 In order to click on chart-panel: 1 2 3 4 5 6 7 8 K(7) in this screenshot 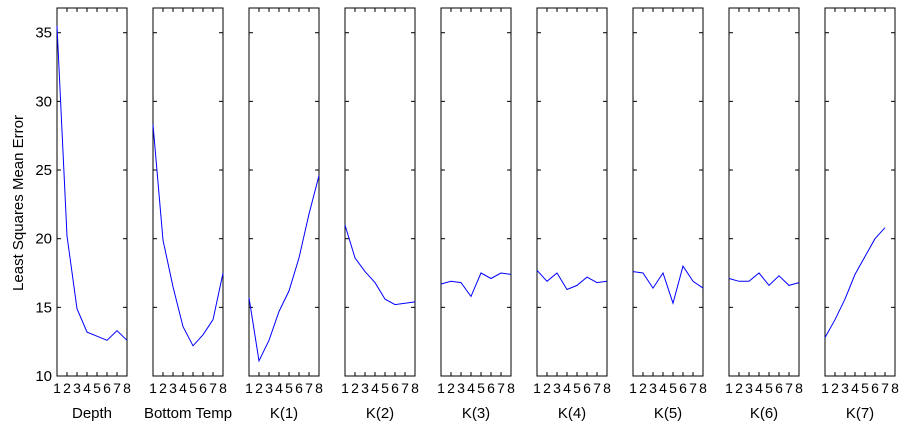, I will do `click(860, 214)`.